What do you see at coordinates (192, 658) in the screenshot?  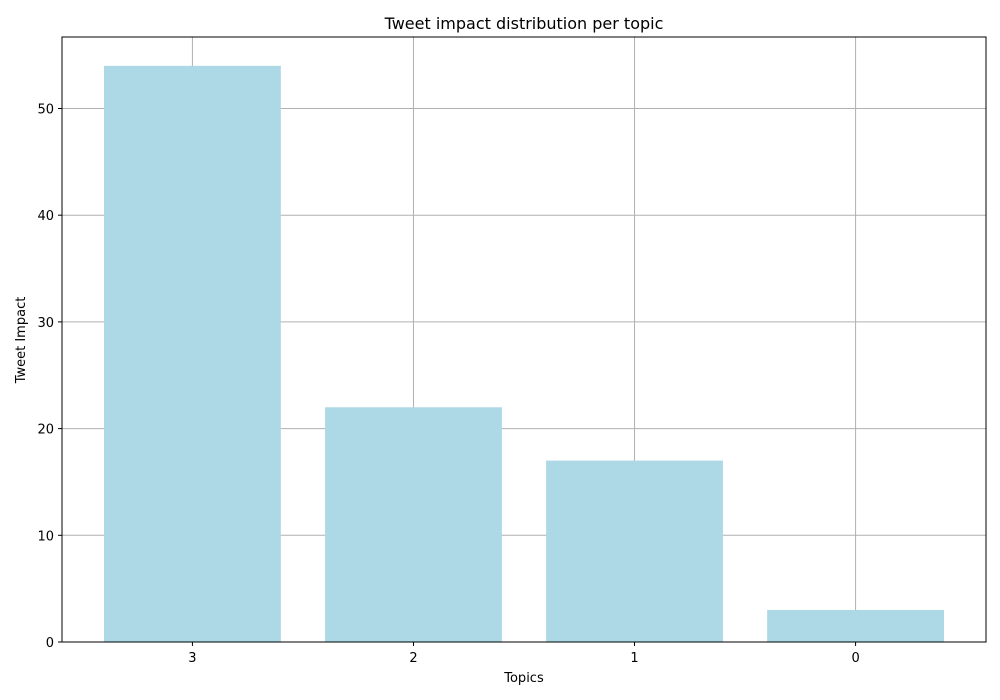 I see `x-tick-label: 3` at bounding box center [192, 658].